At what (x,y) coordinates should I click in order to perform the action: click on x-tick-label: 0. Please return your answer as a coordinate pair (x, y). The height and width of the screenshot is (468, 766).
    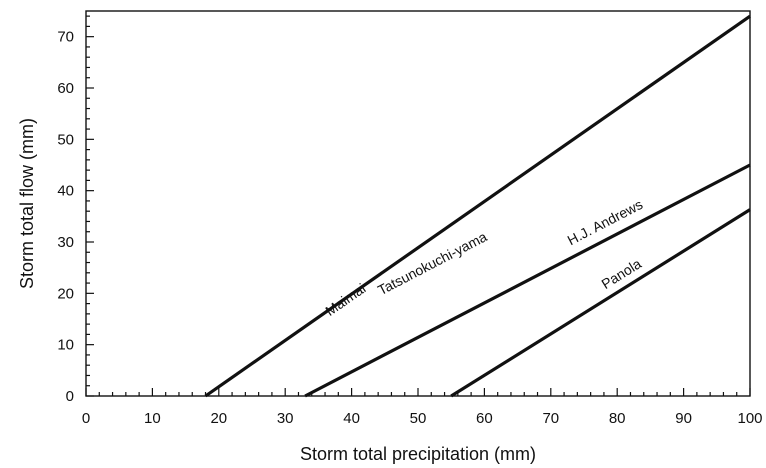
    Looking at the image, I should click on (86, 418).